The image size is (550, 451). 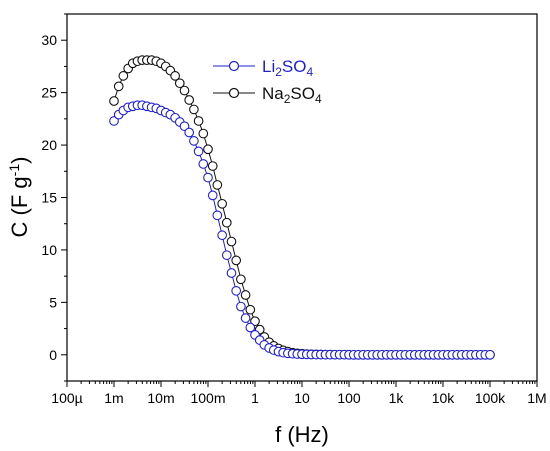 I want to click on legend-marker-na2so4, so click(x=234, y=93).